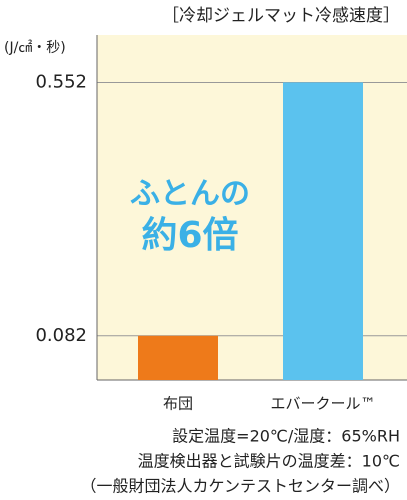  Describe the element at coordinates (61, 335) in the screenshot. I see `y-tick-label: 0.082` at that location.